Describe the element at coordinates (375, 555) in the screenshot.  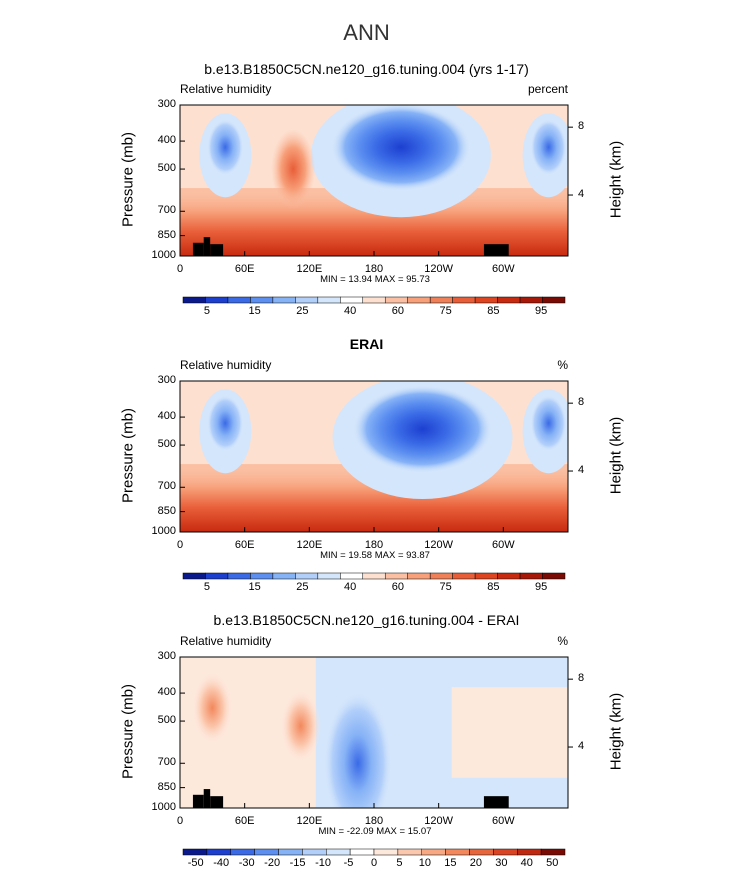
I see `min-max-label: MIN = 19.58 MAX = 93.87` at that location.